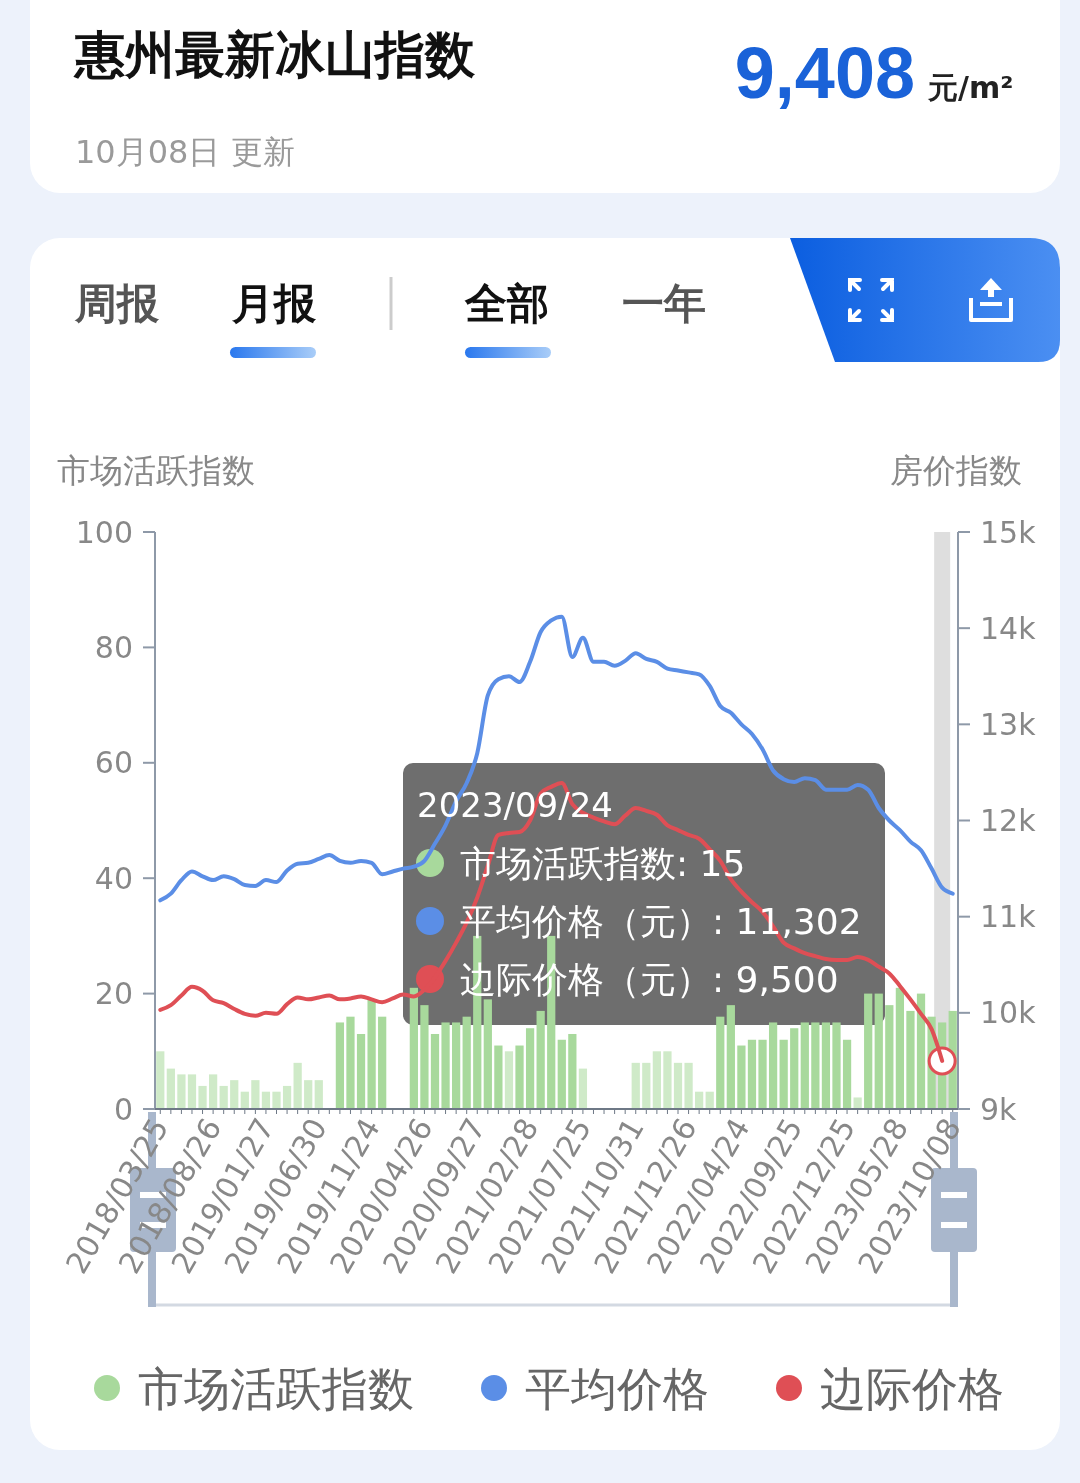 Image resolution: width=1080 pixels, height=1483 pixels. I want to click on y2-tick-label: 11k, so click(1008, 917).